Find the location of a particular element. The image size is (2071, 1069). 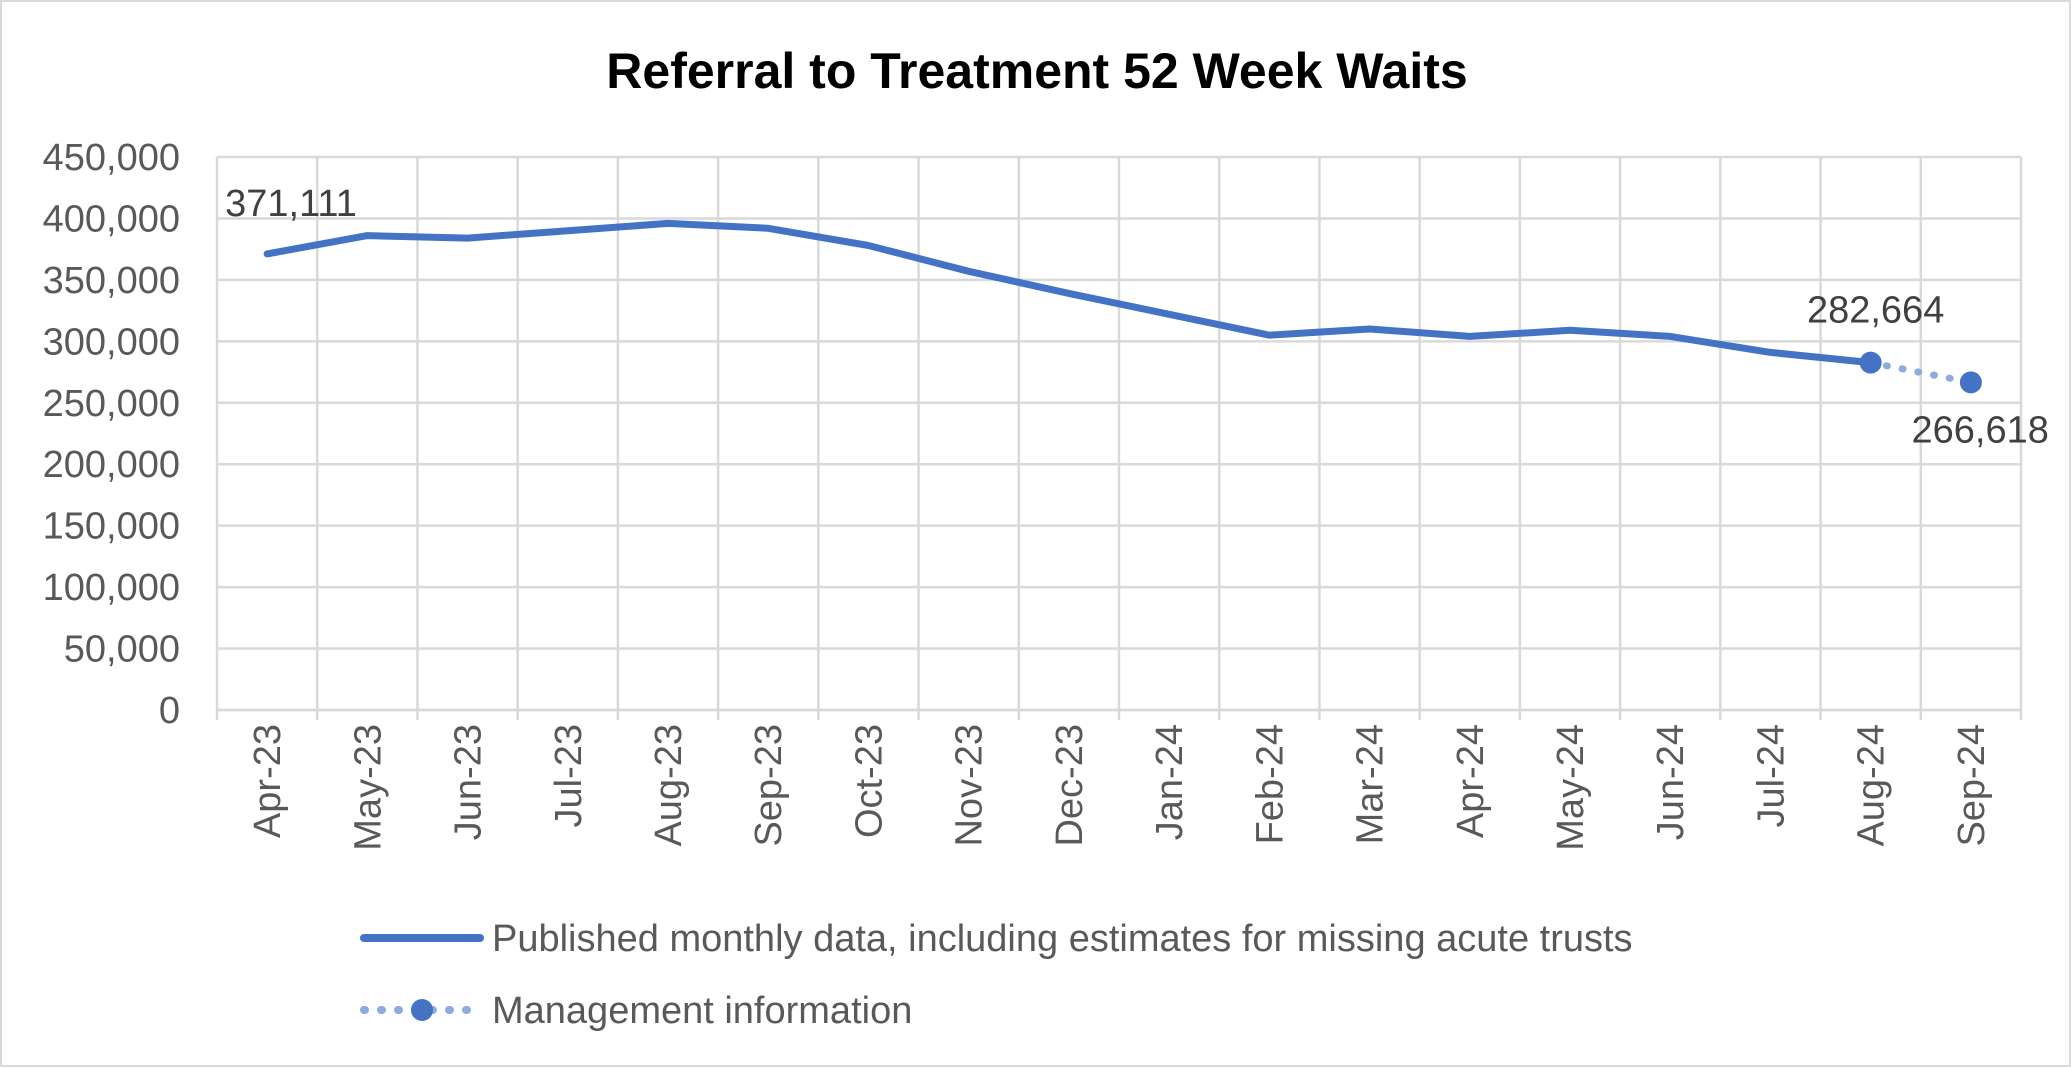

x-tick-label: Jul-23 is located at coordinates (569, 776).